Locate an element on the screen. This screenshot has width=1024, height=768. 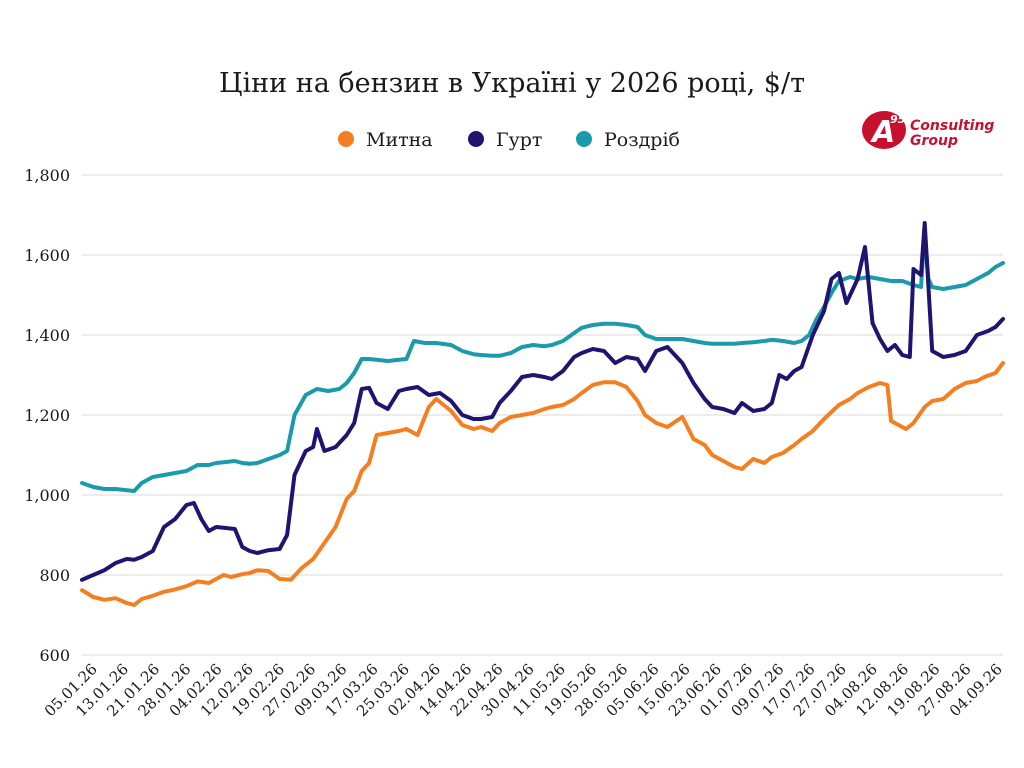
y-axis: 600 800 1,000 1,200 1,400 1,600 1,800 is located at coordinates (47, 415).